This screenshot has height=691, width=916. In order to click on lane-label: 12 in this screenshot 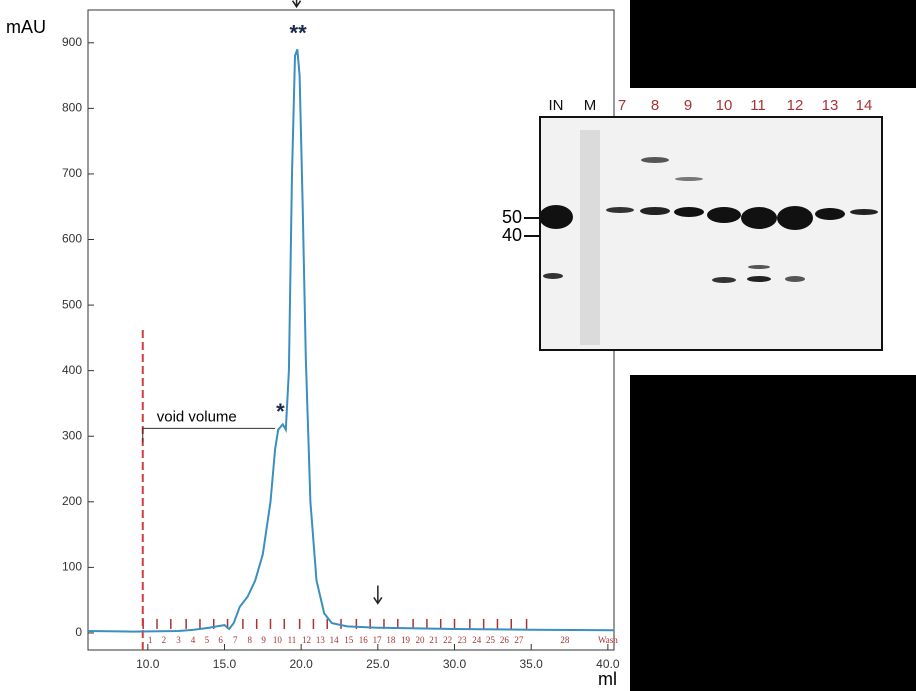, I will do `click(795, 105)`.